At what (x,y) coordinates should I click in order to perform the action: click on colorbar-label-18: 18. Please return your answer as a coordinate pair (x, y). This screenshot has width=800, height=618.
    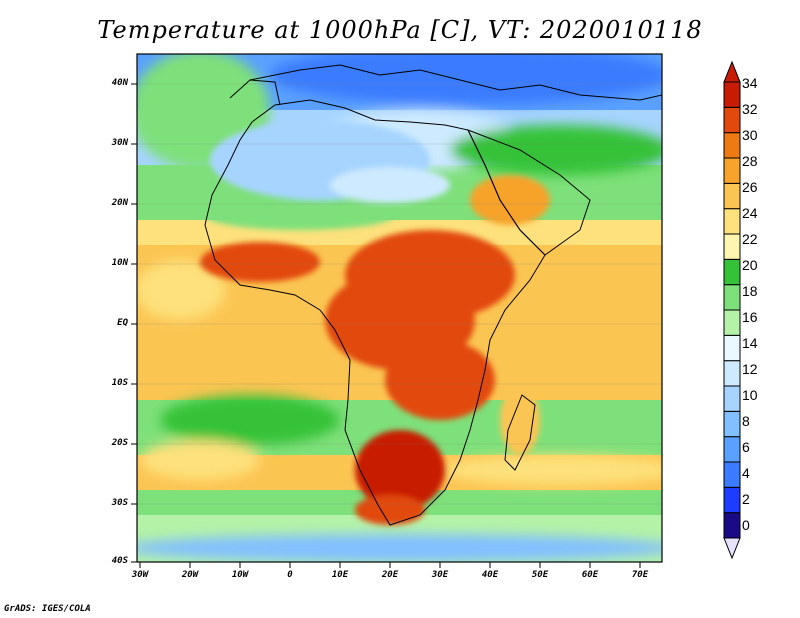
    Looking at the image, I should click on (750, 291).